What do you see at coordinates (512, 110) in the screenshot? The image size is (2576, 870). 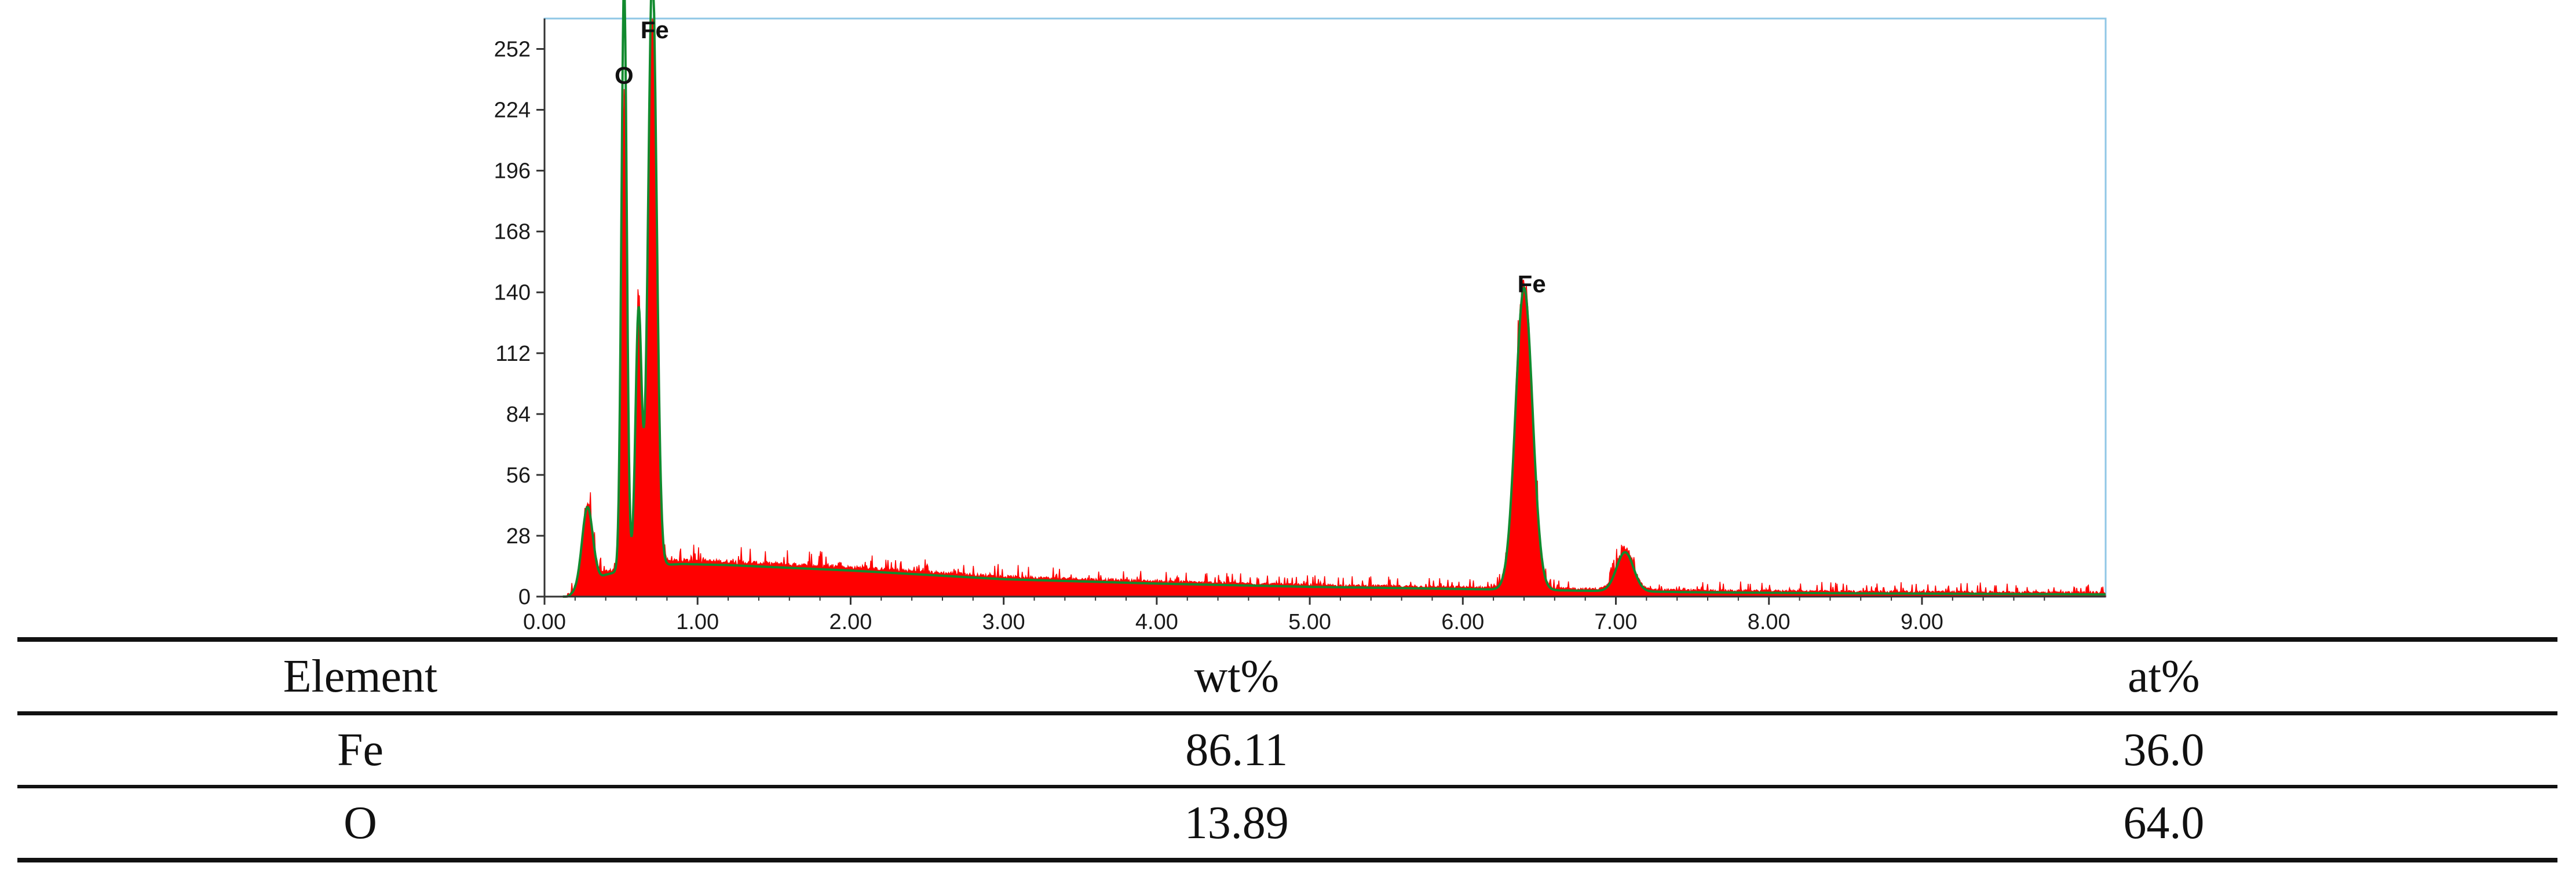 I see `y-tick-label: 224` at bounding box center [512, 110].